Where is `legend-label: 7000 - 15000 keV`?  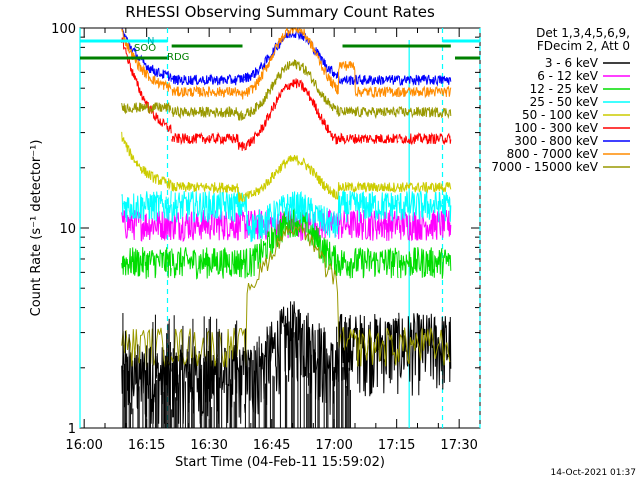
legend-label: 7000 - 15000 keV is located at coordinates (544, 167).